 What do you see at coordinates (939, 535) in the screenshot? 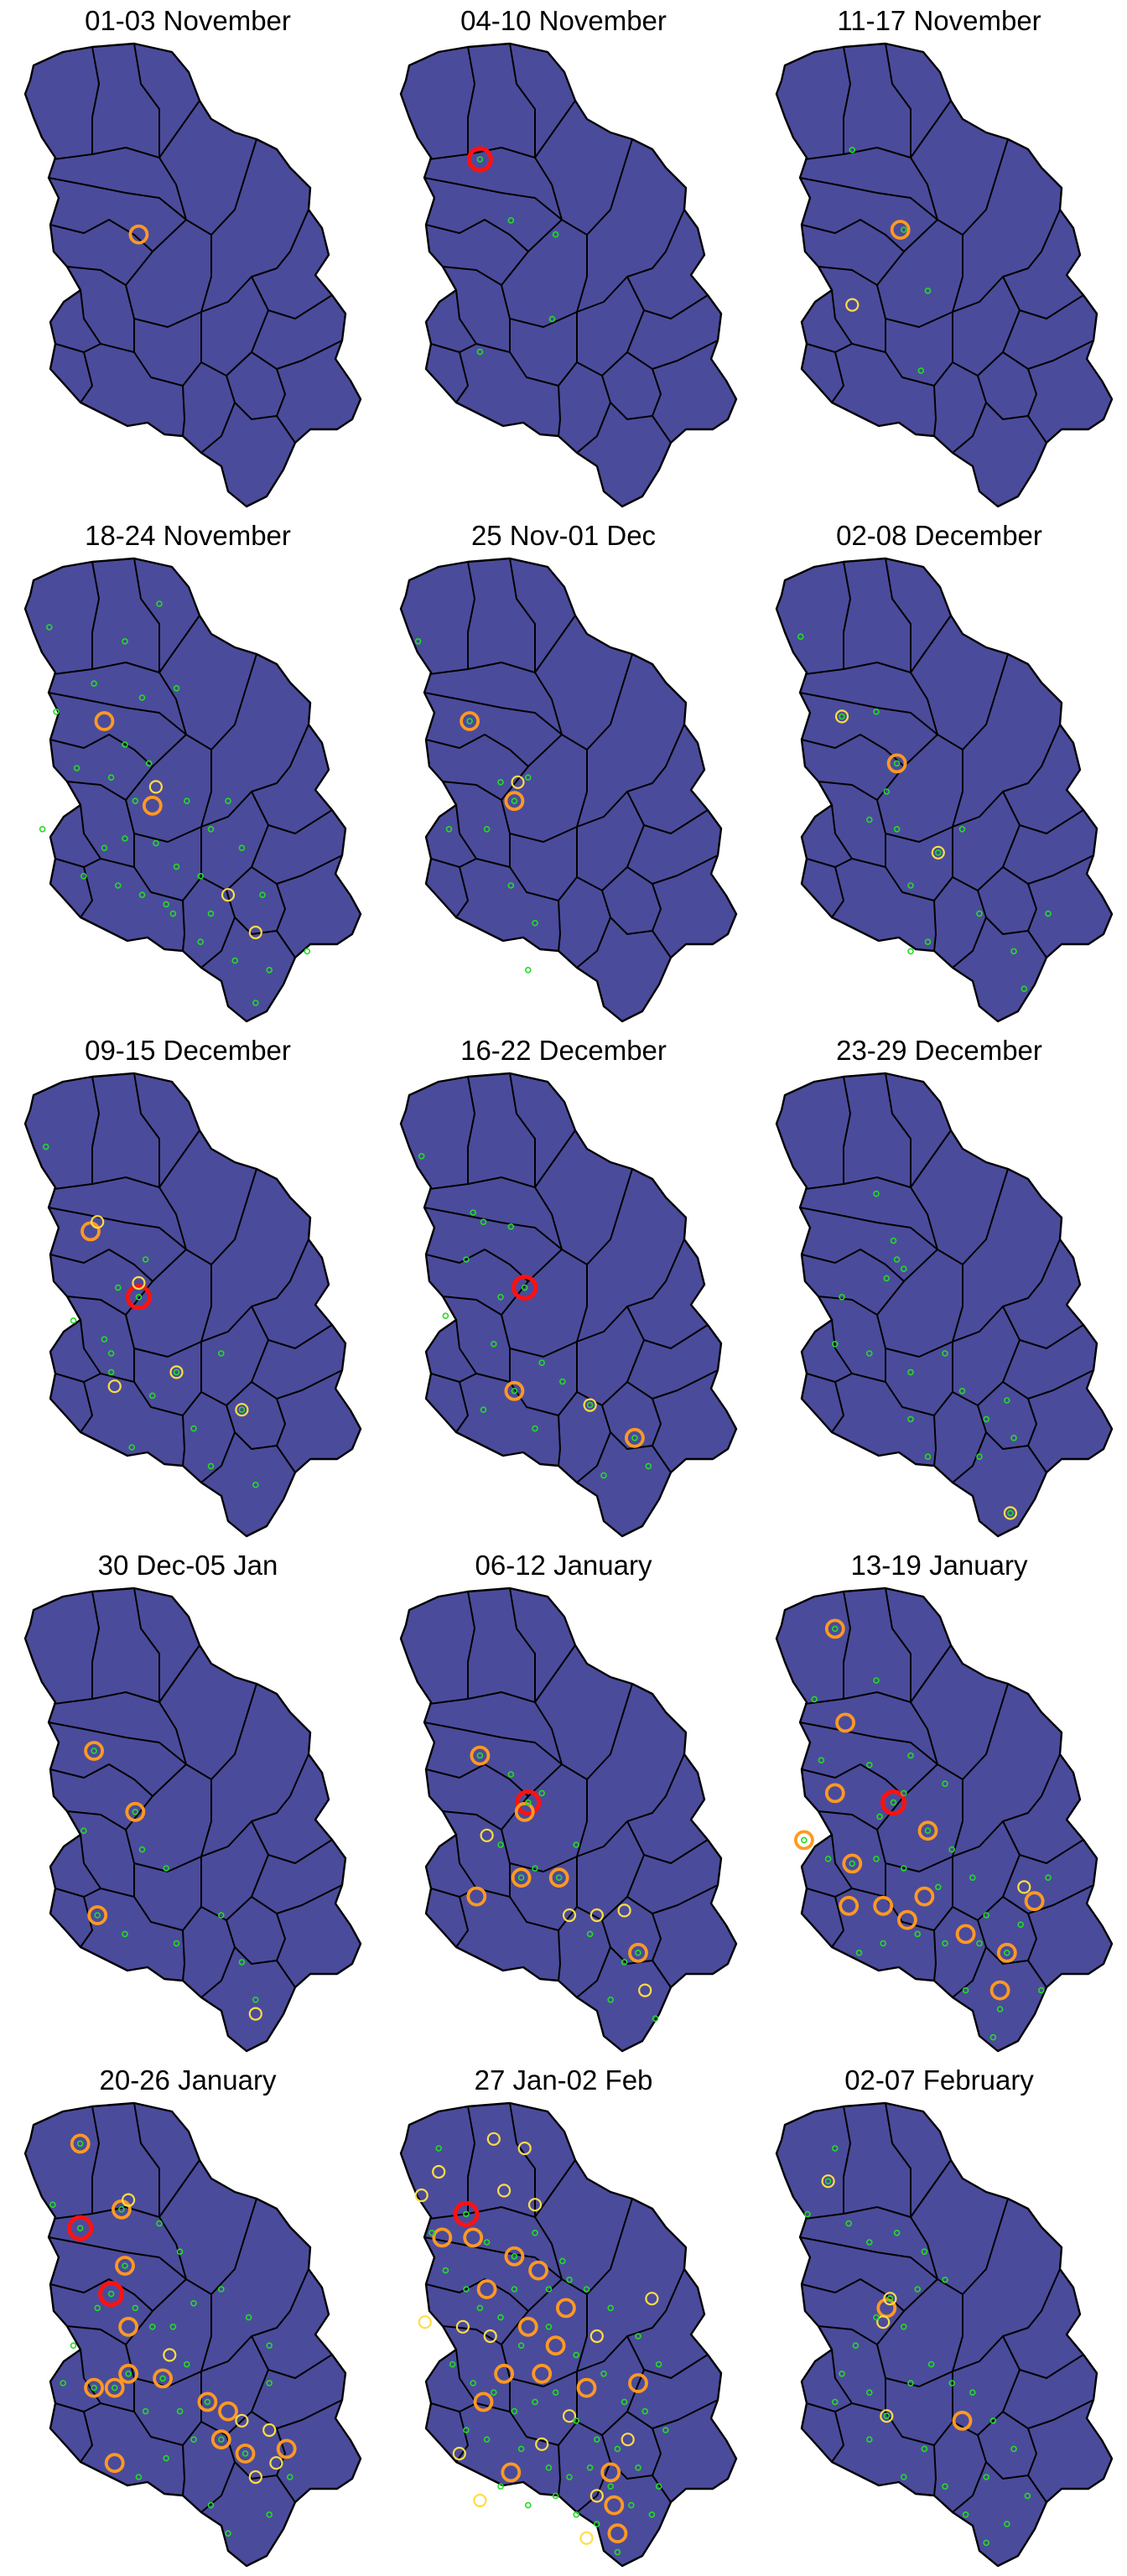
I see `panel-title: 02-08 December` at bounding box center [939, 535].